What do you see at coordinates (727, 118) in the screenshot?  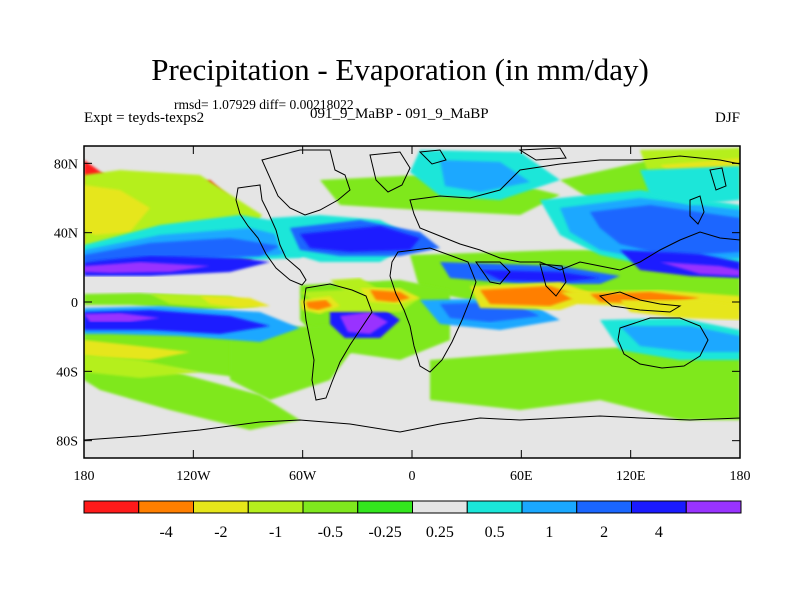 I see `season-label: DJF` at bounding box center [727, 118].